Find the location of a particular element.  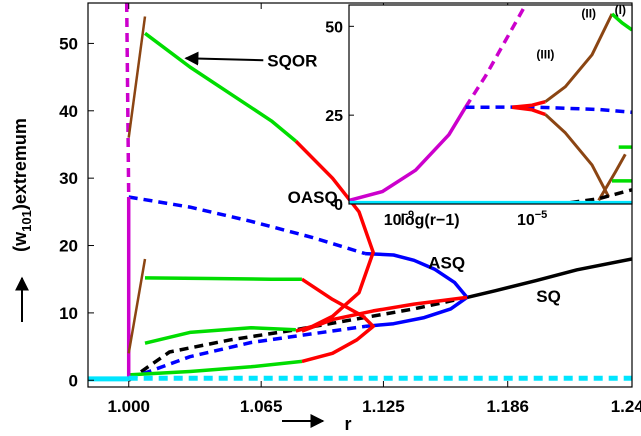

y-axis-label: (w101)extremum is located at coordinates (22, 185).